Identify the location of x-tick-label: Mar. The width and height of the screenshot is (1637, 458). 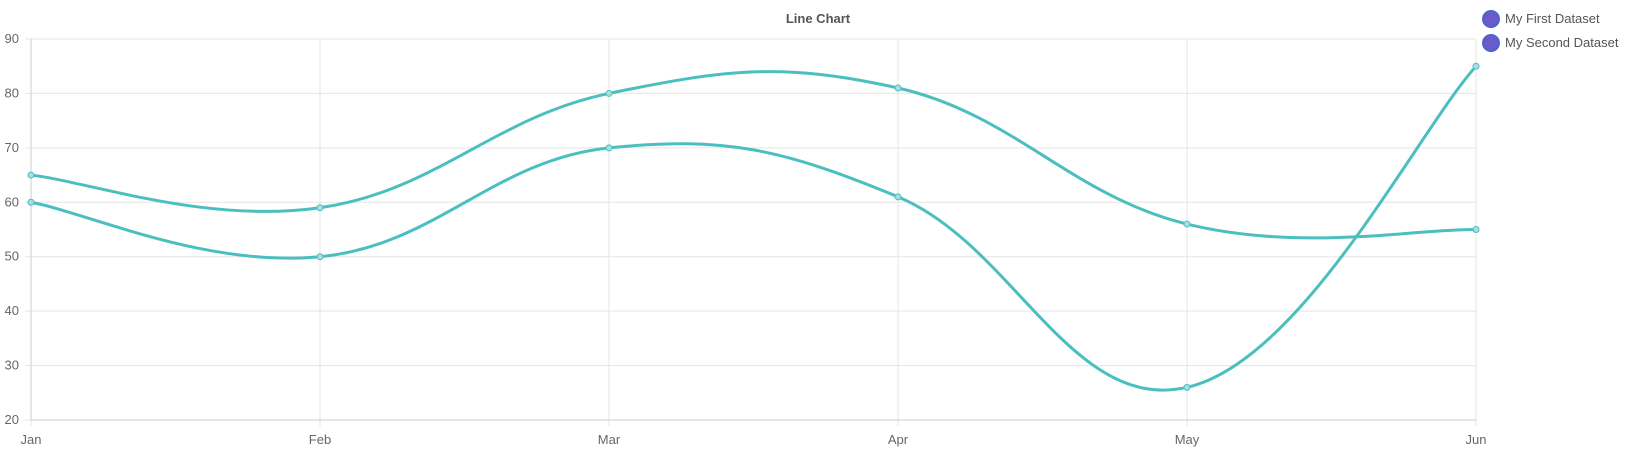
(609, 439).